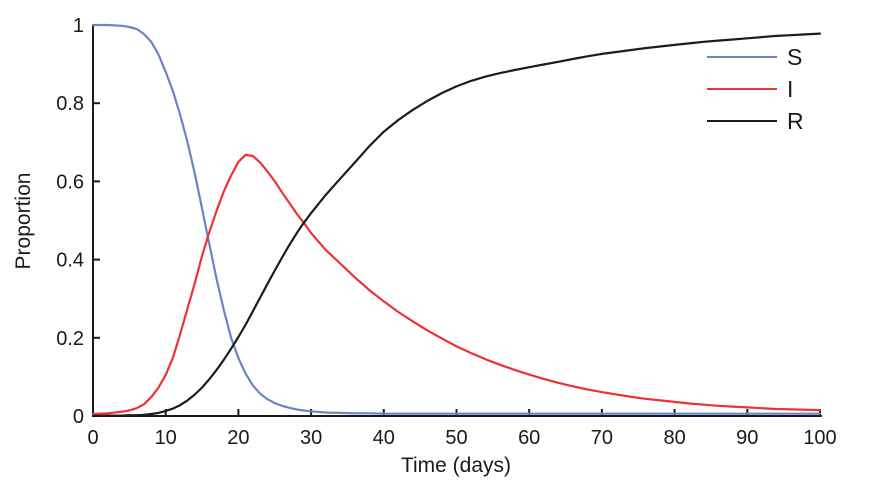  I want to click on legend-label-R: R, so click(795, 120).